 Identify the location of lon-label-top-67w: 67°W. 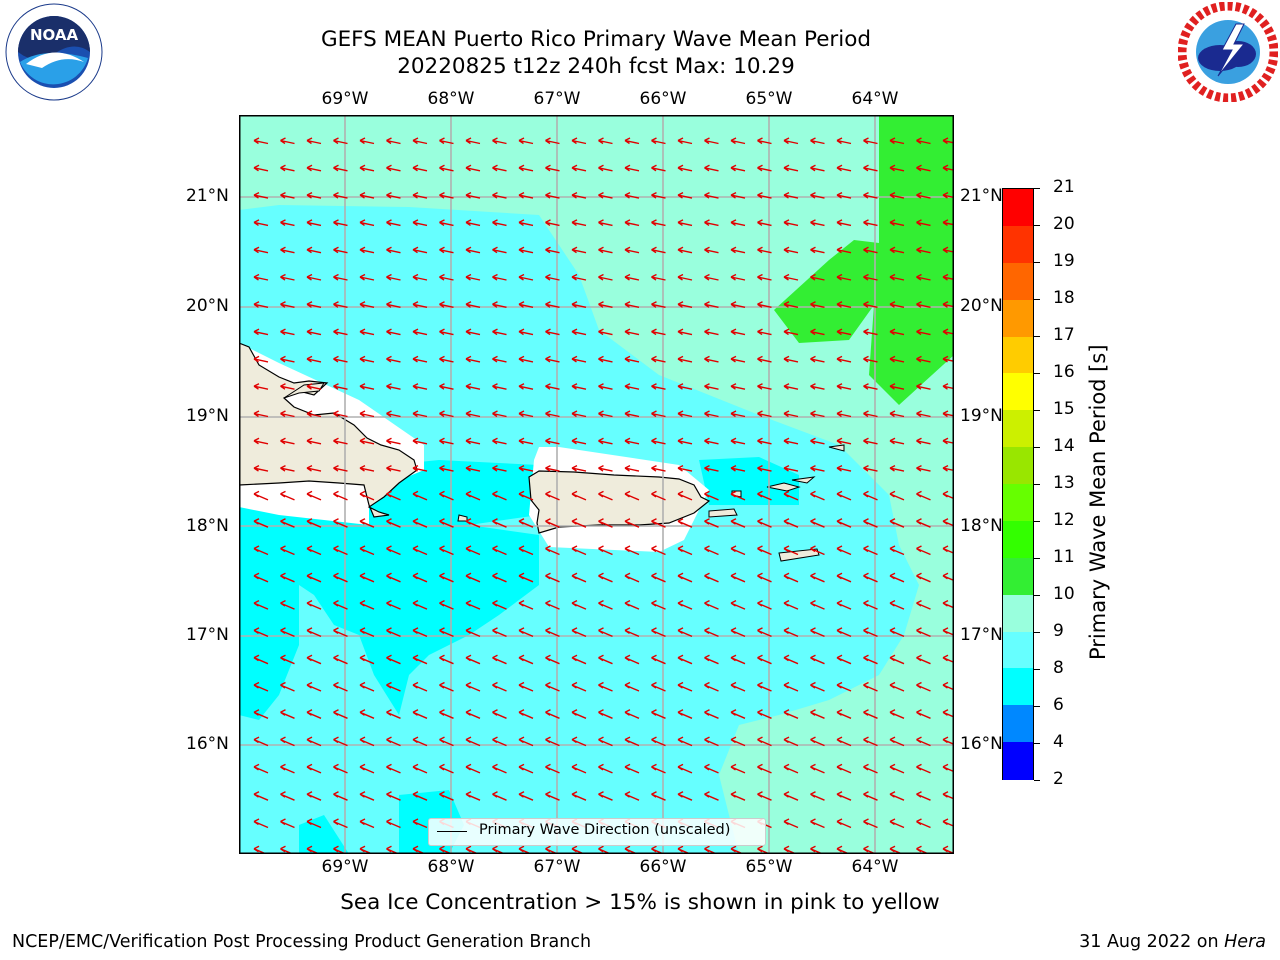
(557, 99).